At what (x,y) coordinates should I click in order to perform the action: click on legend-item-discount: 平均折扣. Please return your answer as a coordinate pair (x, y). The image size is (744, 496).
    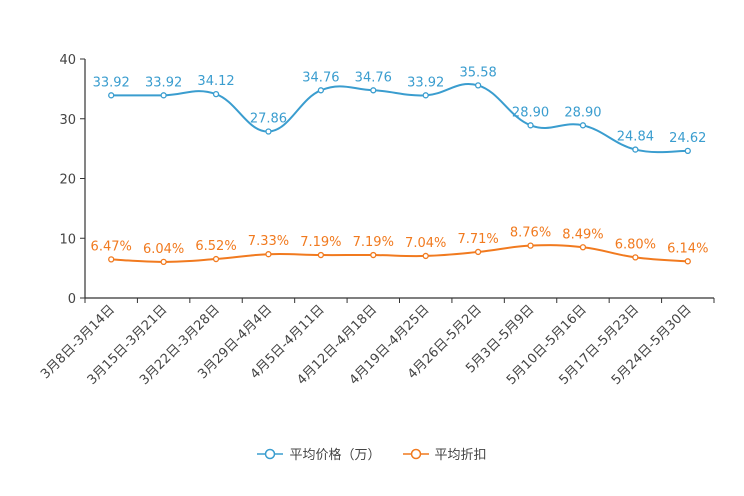
    Looking at the image, I should click on (444, 453).